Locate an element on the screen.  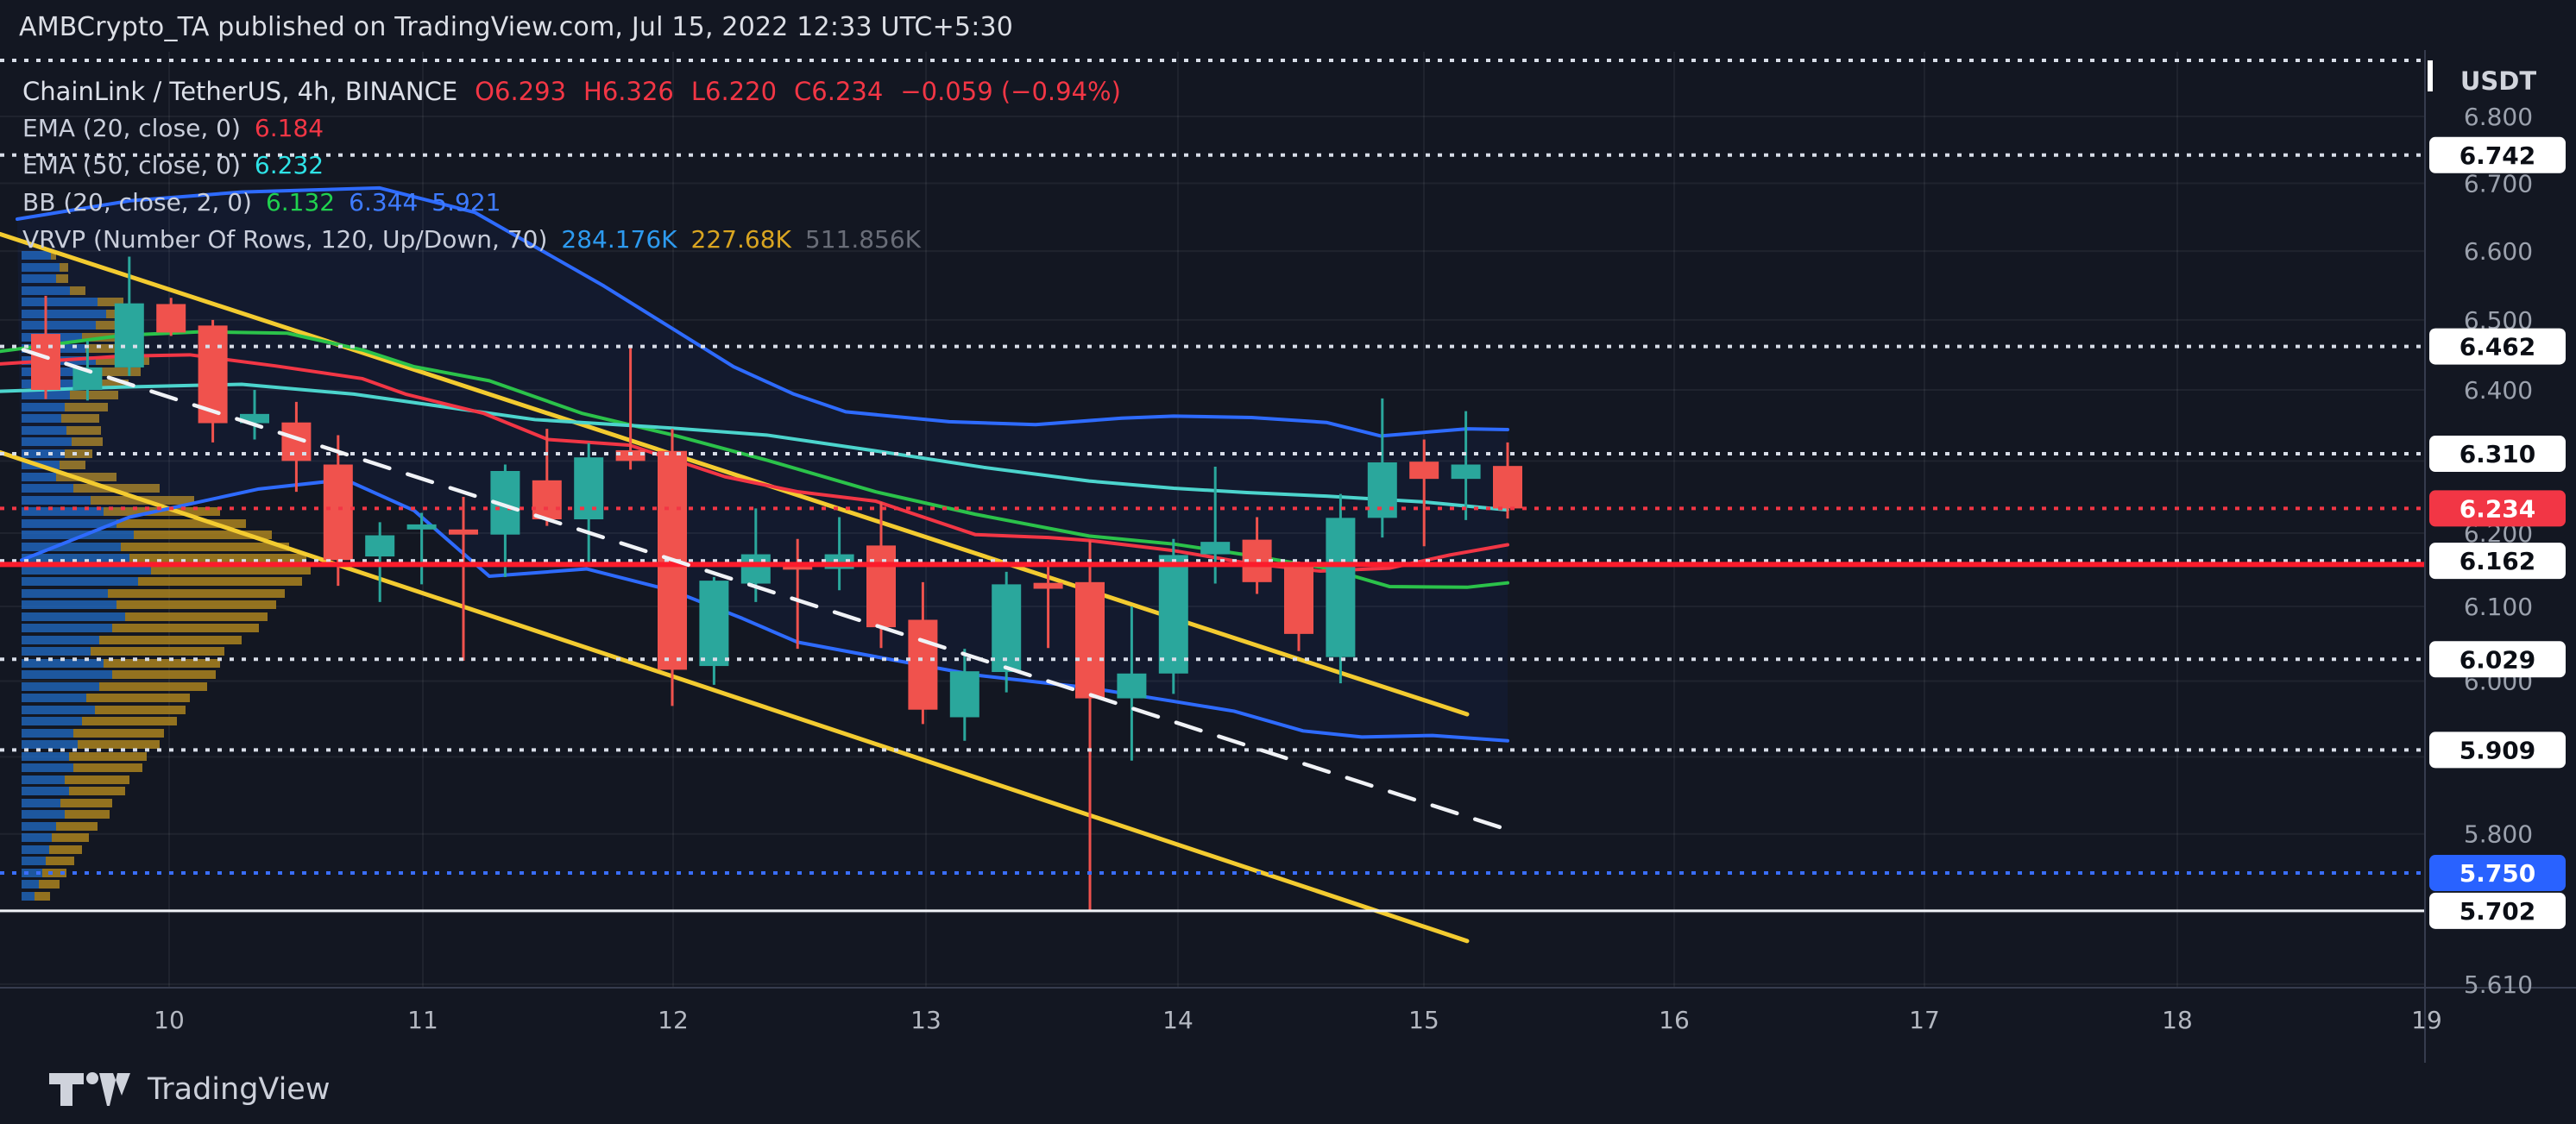
time-axis-label: 11 is located at coordinates (422, 1020).